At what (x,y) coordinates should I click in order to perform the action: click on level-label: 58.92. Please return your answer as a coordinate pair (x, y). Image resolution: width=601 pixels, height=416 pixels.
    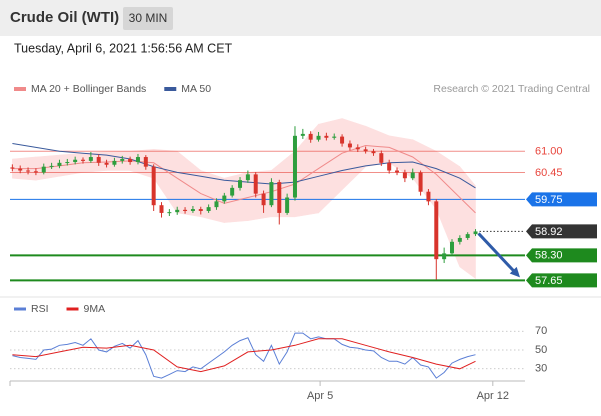
    Looking at the image, I should click on (549, 232).